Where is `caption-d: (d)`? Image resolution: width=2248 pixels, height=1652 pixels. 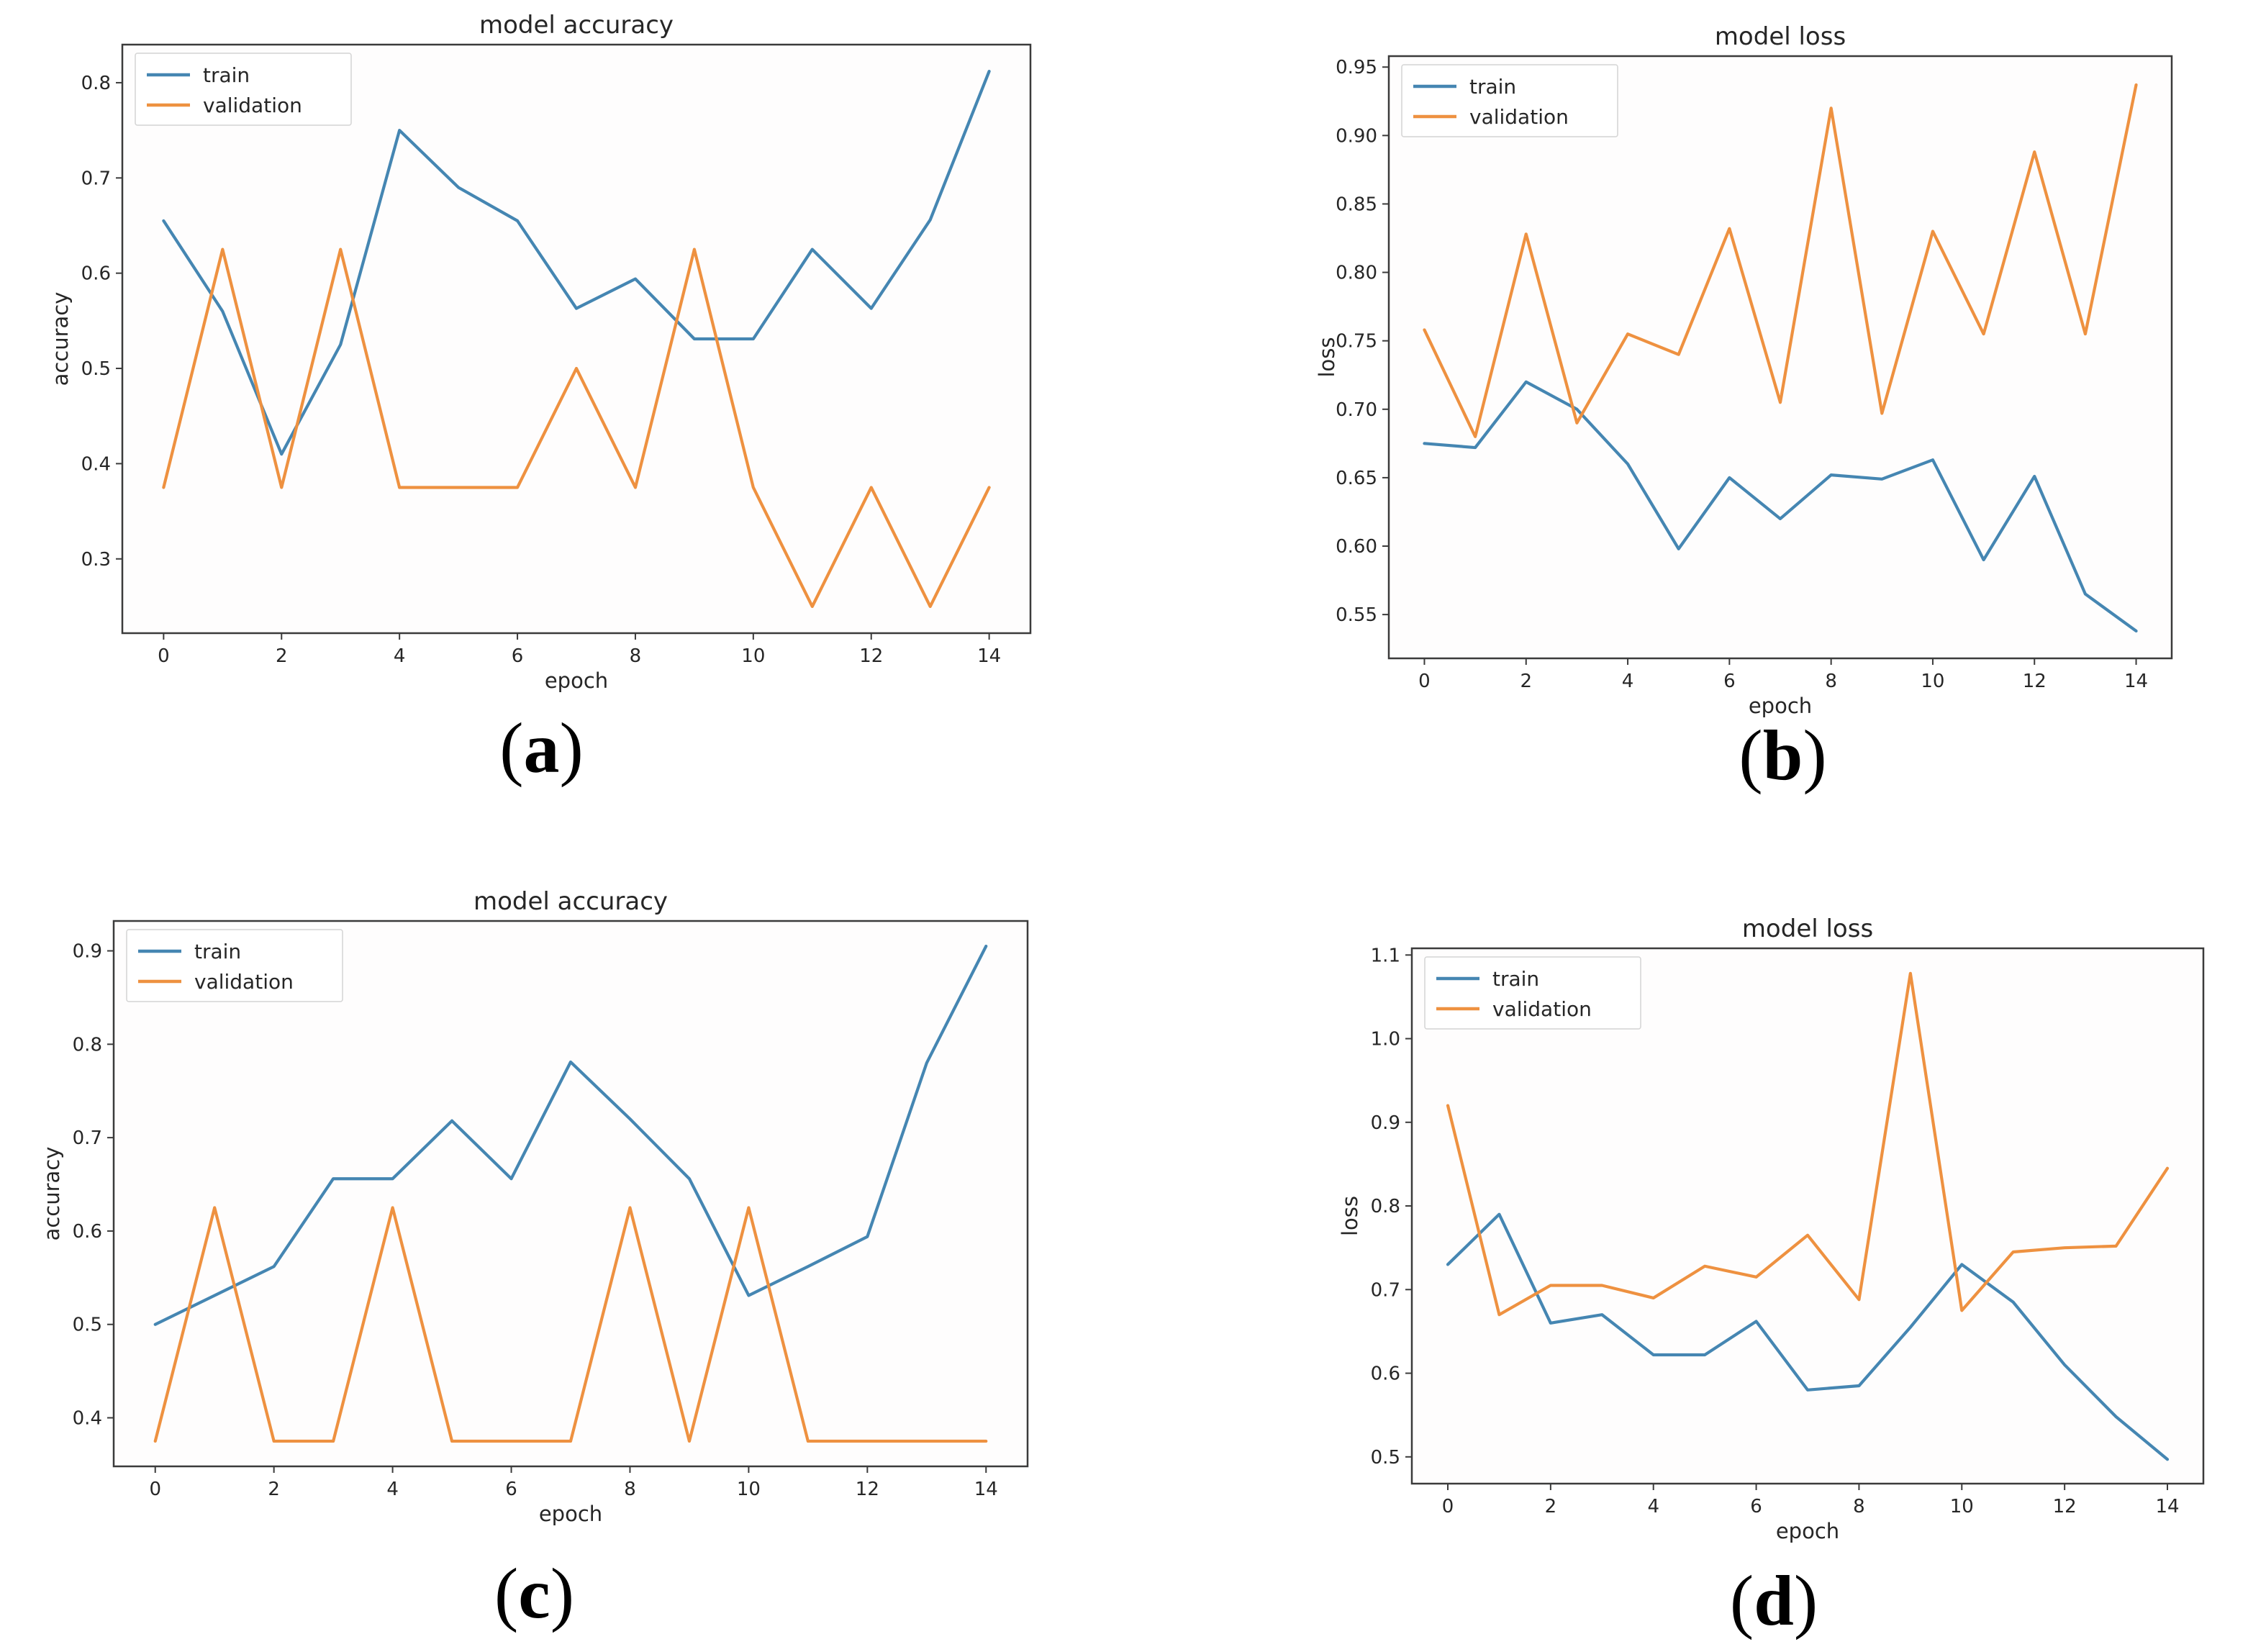 caption-d: (d) is located at coordinates (1773, 1601).